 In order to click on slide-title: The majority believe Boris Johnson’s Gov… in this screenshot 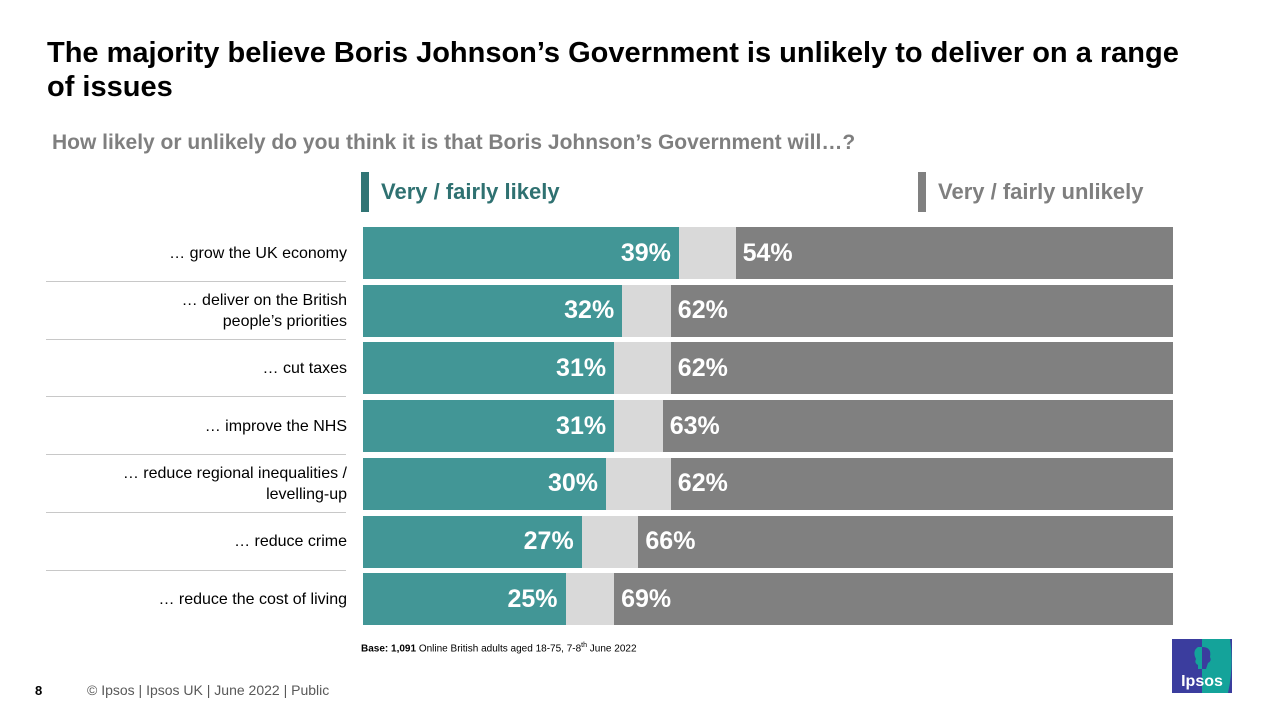, I will do `click(613, 70)`.